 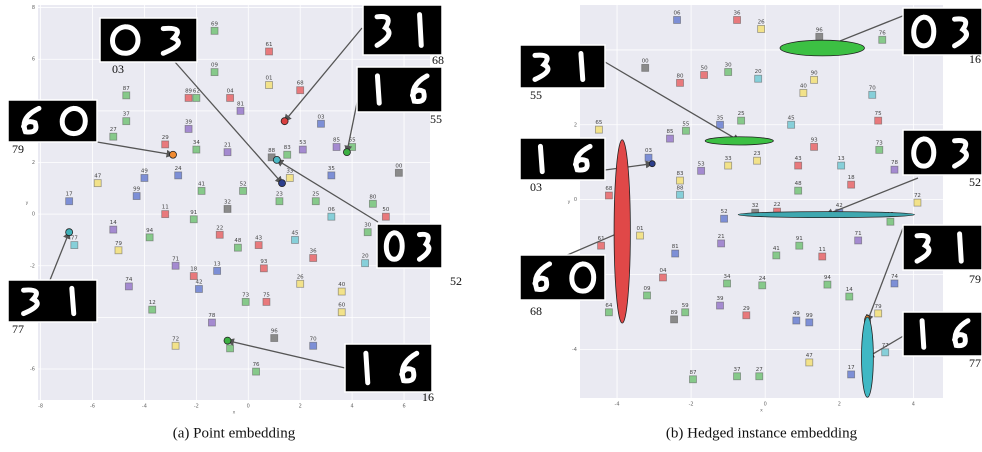 What do you see at coordinates (575, 200) in the screenshot?
I see `y-tick-label: 0` at bounding box center [575, 200].